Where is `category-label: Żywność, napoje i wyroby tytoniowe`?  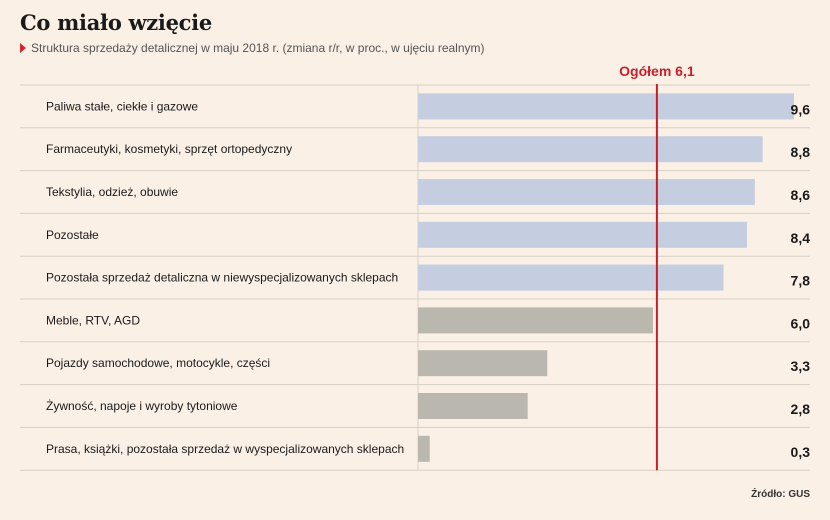
category-label: Żywność, napoje i wyroby tytoniowe is located at coordinates (142, 406).